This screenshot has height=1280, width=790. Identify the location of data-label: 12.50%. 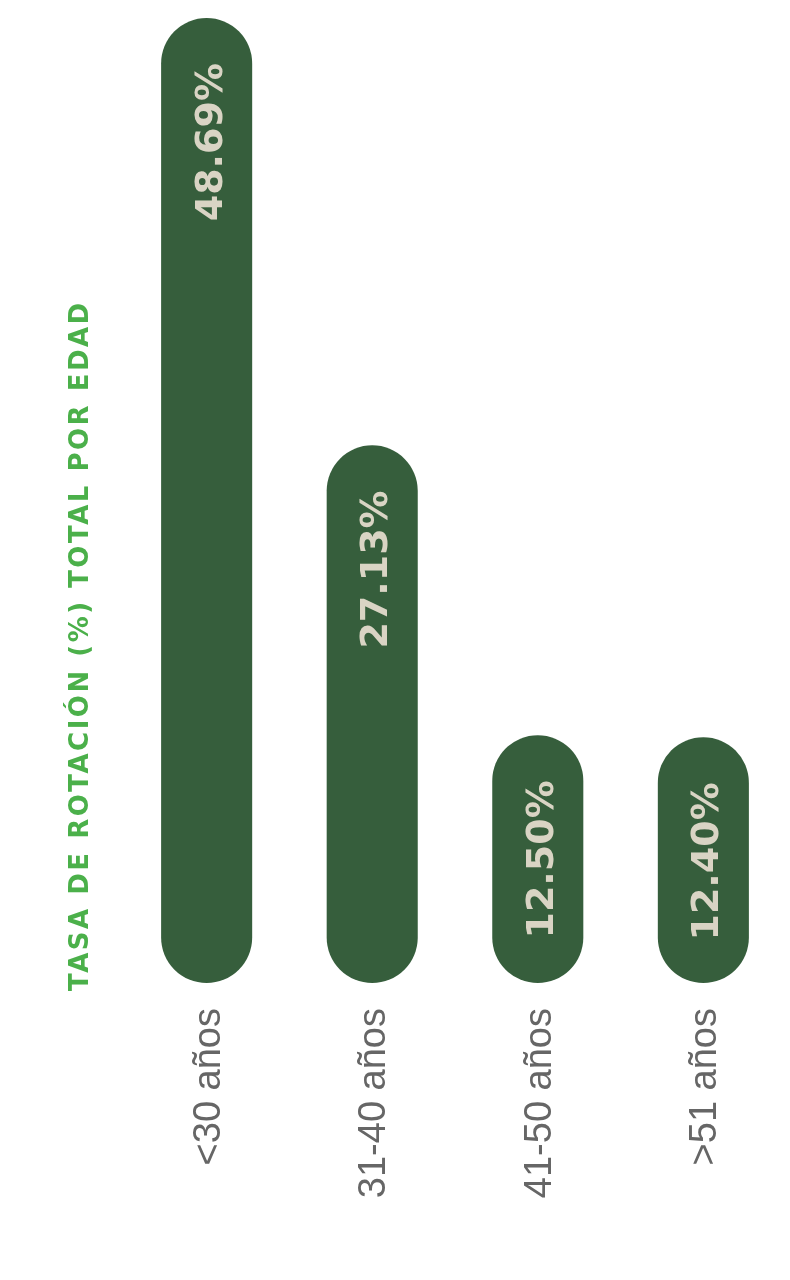
(539, 859).